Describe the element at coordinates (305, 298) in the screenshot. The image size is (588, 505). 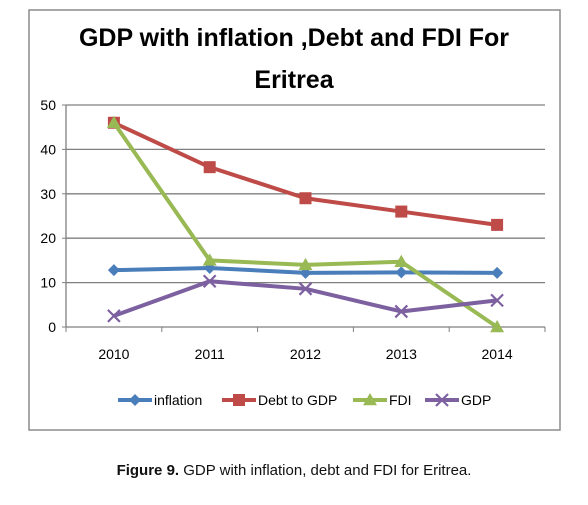
I see `series-gdp` at that location.